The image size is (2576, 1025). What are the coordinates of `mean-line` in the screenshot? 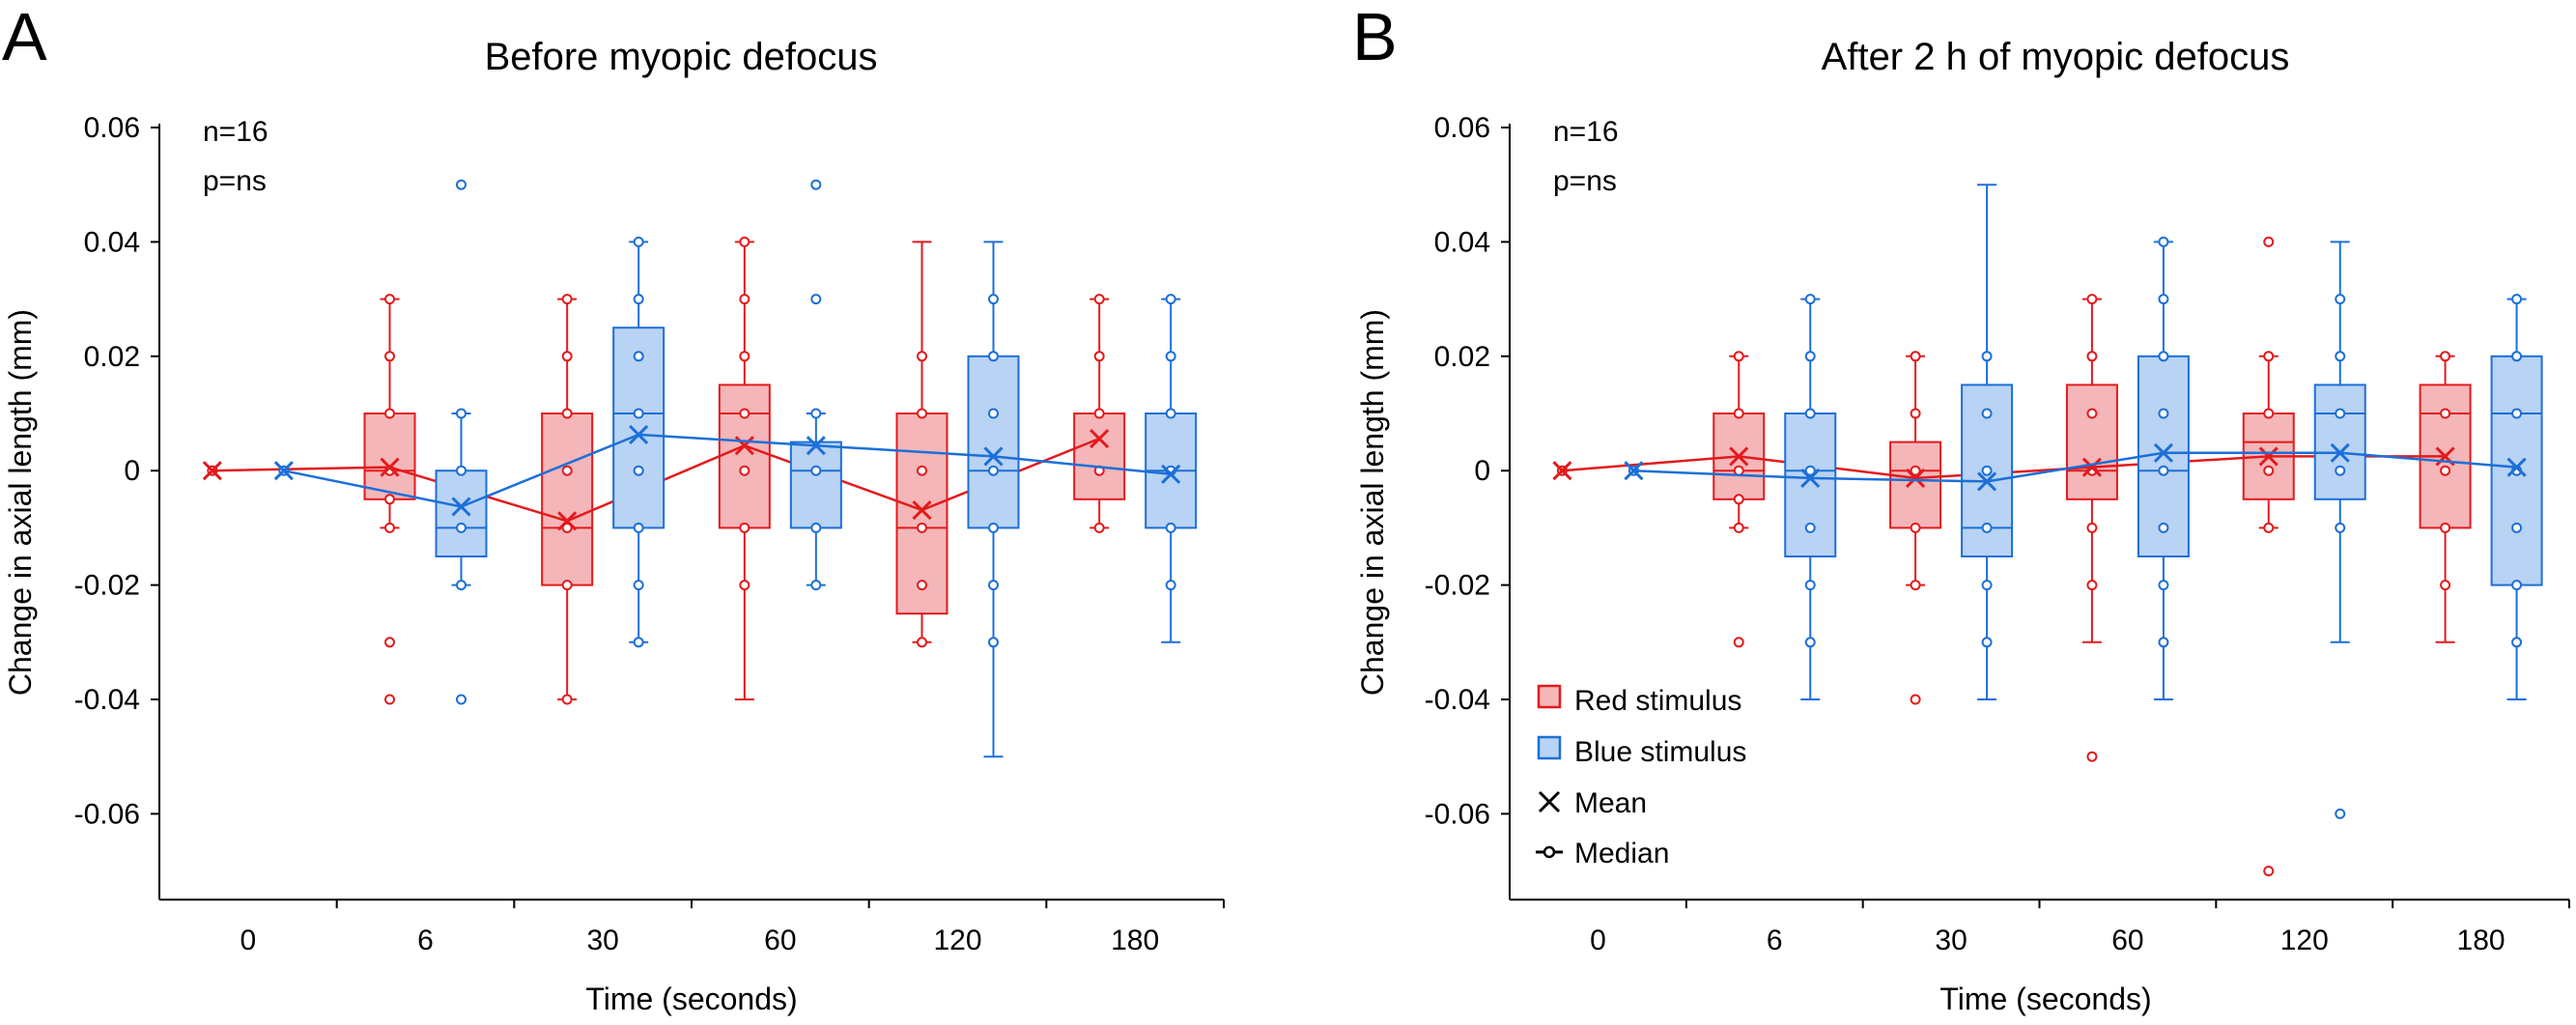 It's located at (2075, 467).